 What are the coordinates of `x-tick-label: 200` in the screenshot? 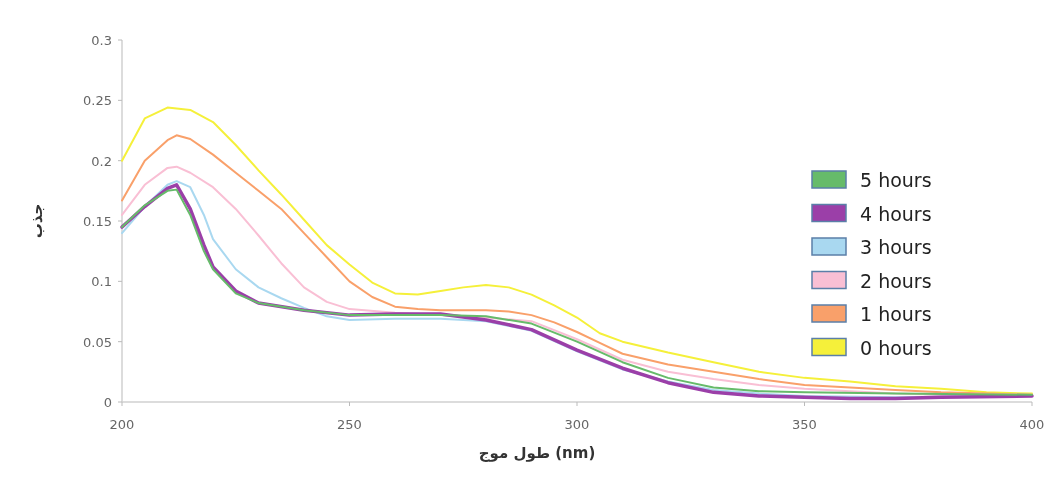 It's located at (122, 424).